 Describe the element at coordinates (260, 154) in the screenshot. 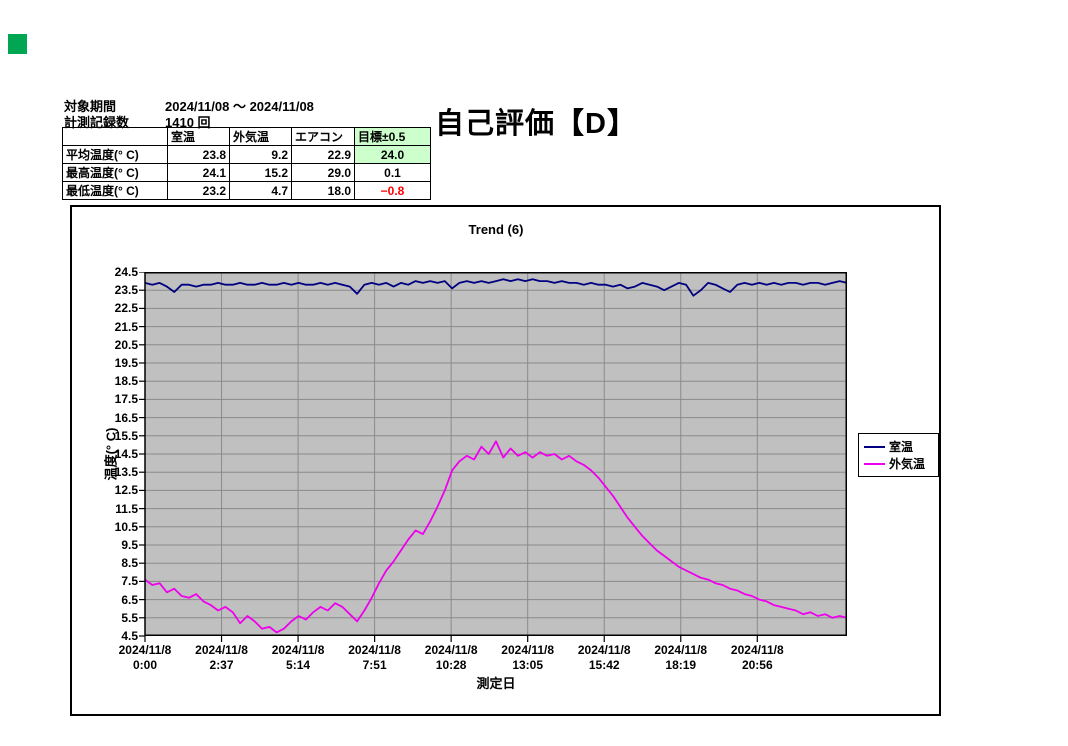

I see `table-cell: 9.2` at that location.